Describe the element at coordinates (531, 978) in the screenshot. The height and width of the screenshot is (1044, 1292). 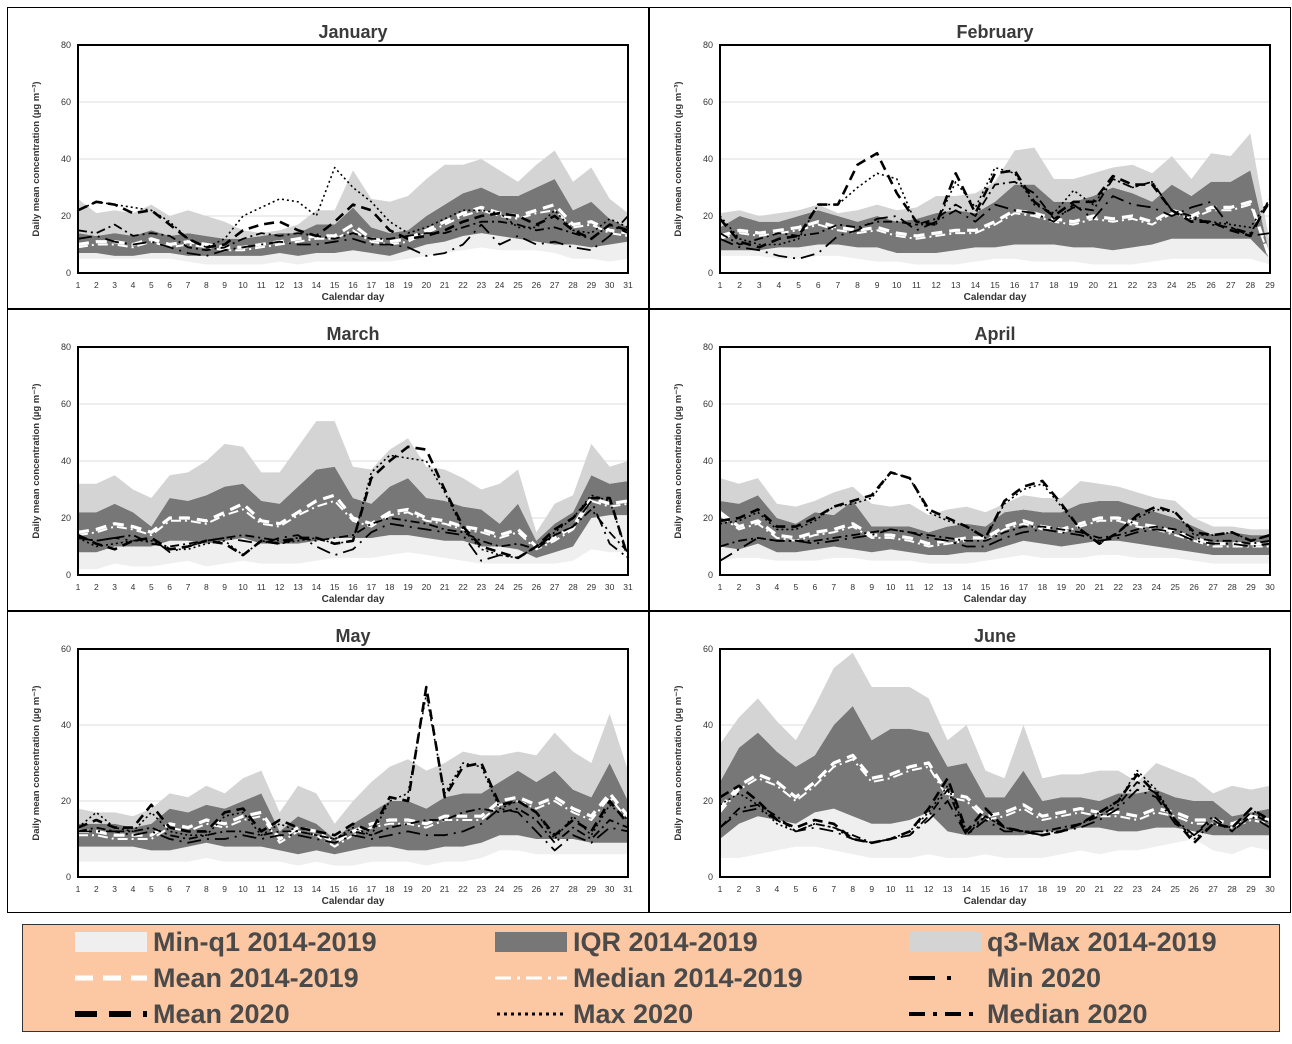
I see `legend-swatch-median-hist` at that location.